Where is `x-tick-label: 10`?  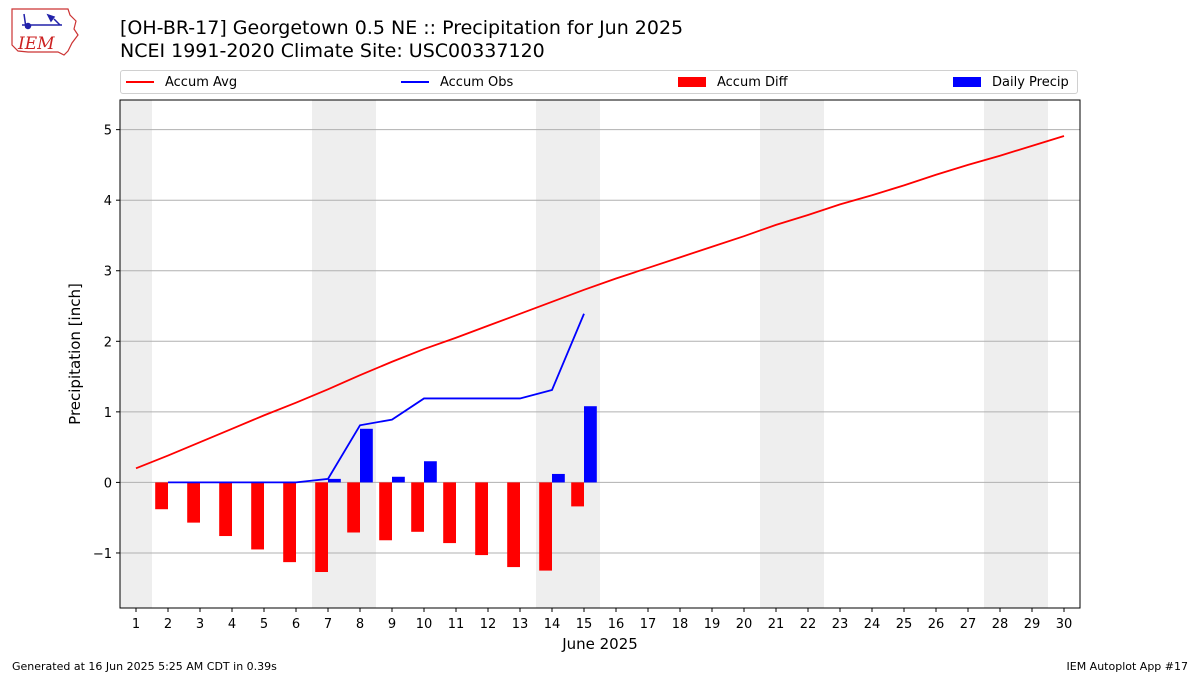 x-tick-label: 10 is located at coordinates (424, 624).